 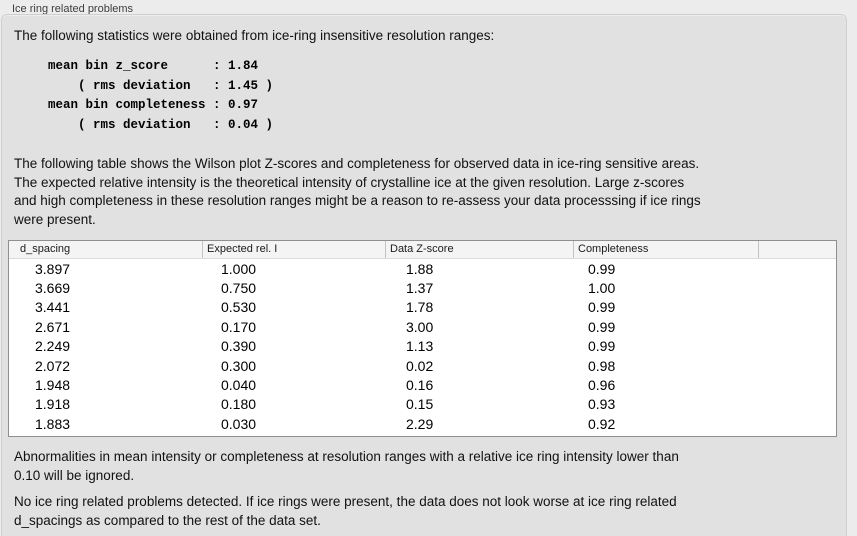 I want to click on cell-expected-rel-i: 0.300, so click(x=239, y=365).